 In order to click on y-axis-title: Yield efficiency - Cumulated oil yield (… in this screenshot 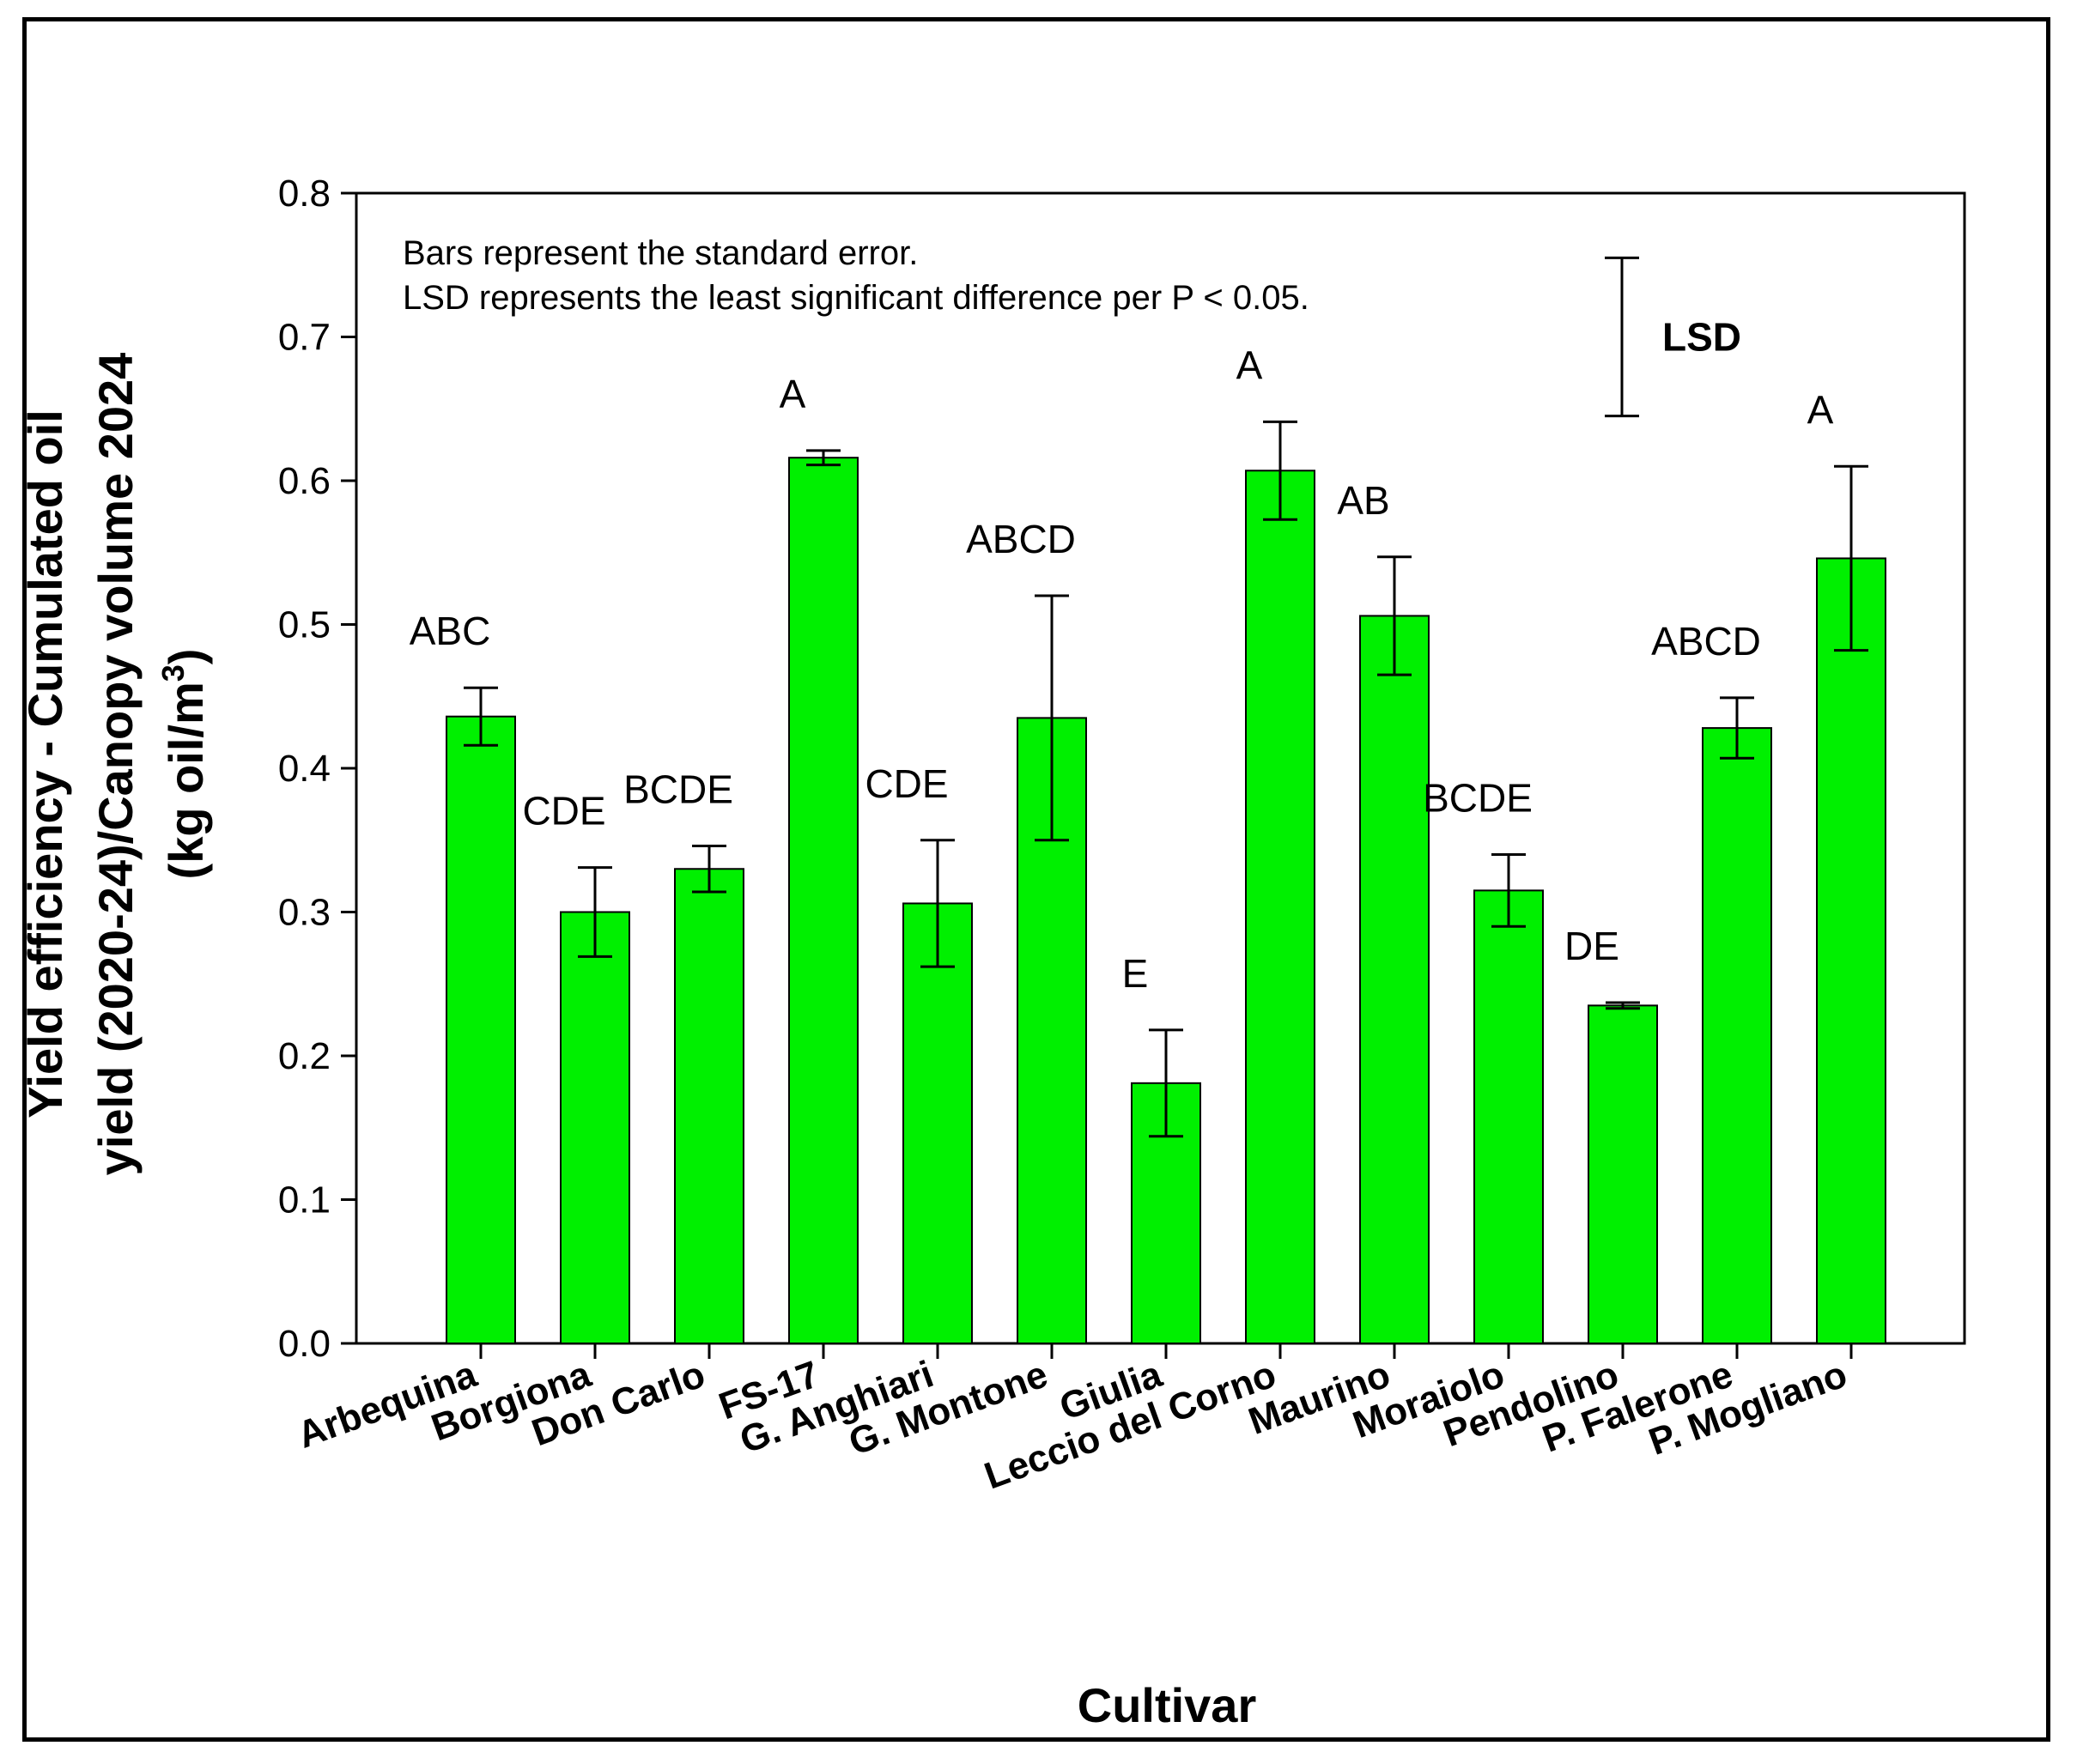, I will do `click(116, 764)`.